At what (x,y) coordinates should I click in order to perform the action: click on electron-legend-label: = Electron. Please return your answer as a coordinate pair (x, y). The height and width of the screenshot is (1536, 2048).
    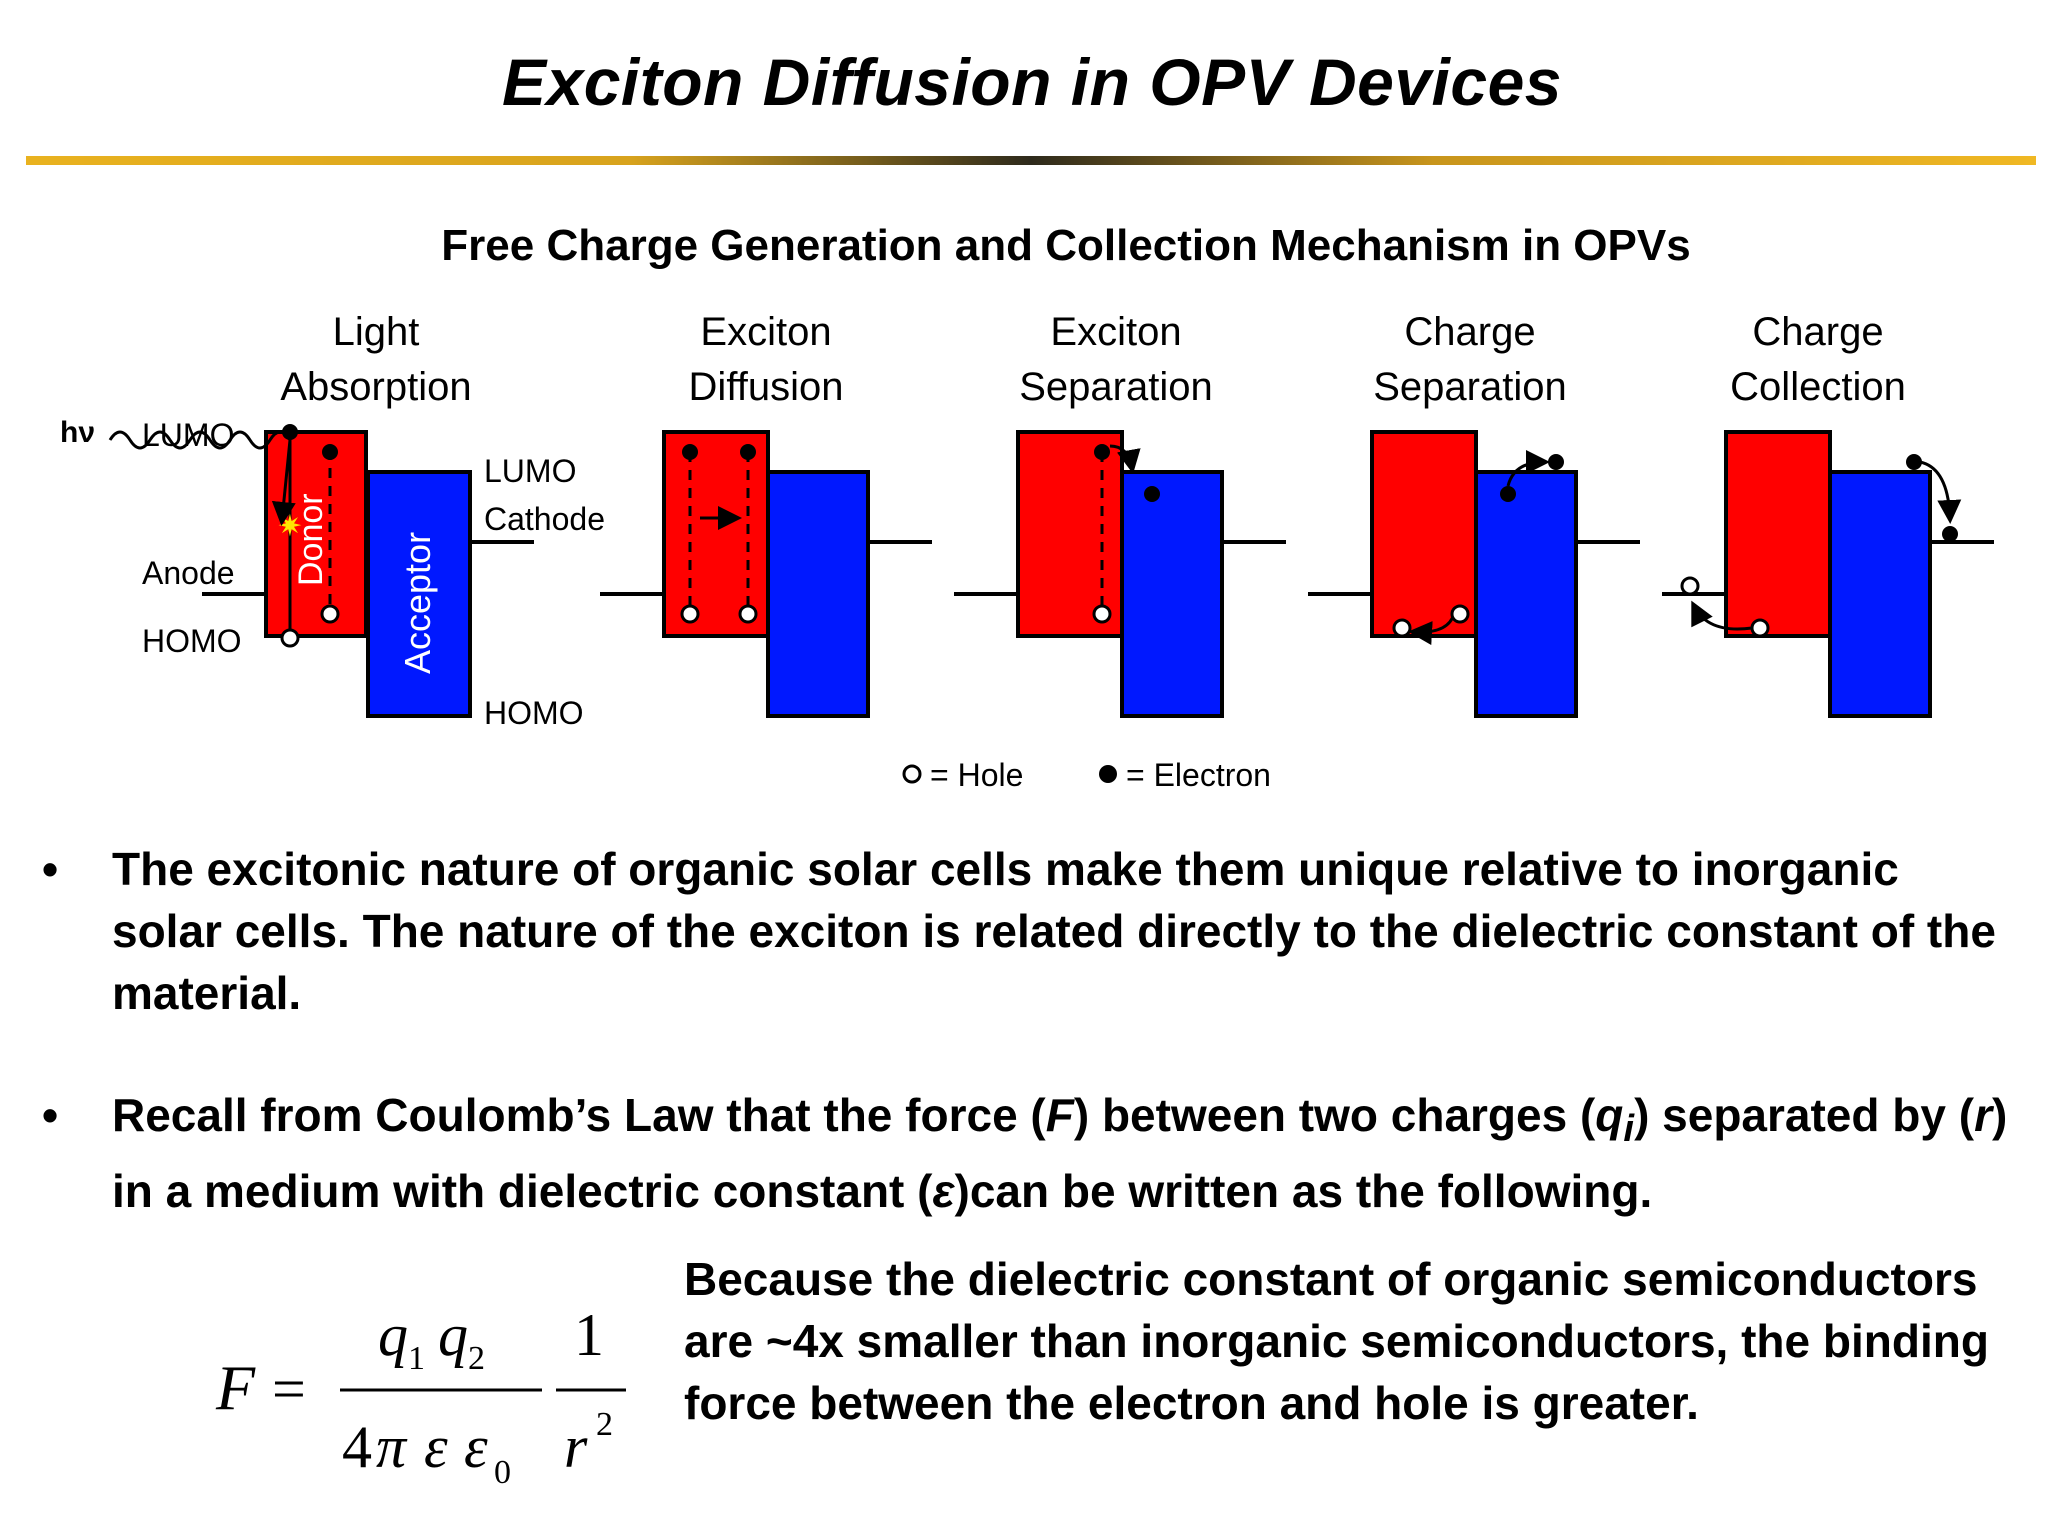
    Looking at the image, I should click on (1198, 775).